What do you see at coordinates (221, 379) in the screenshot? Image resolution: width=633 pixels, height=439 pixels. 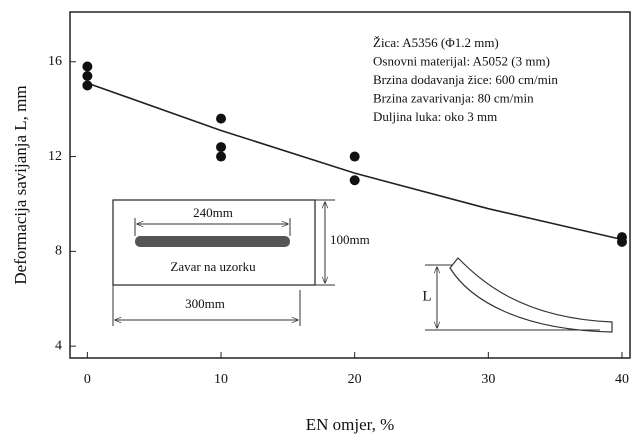 I see `x-tick-label: 10` at bounding box center [221, 379].